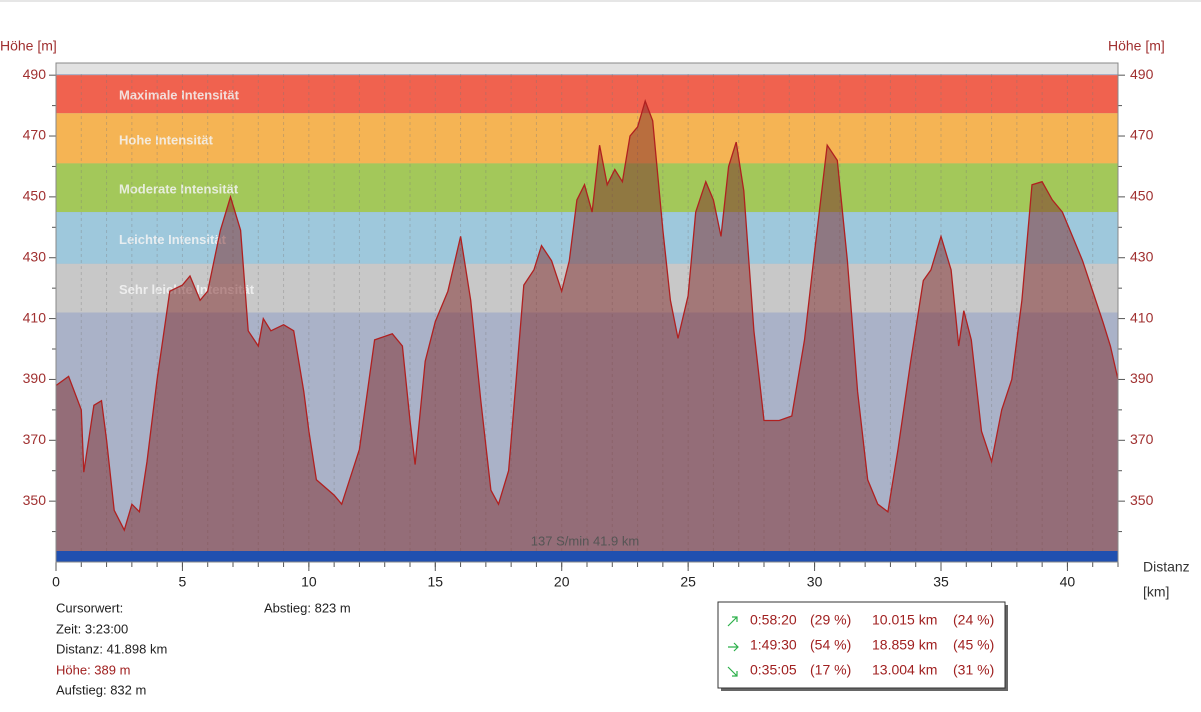 The image size is (1201, 712). What do you see at coordinates (35, 317) in the screenshot?
I see `y-tick-label: 410` at bounding box center [35, 317].